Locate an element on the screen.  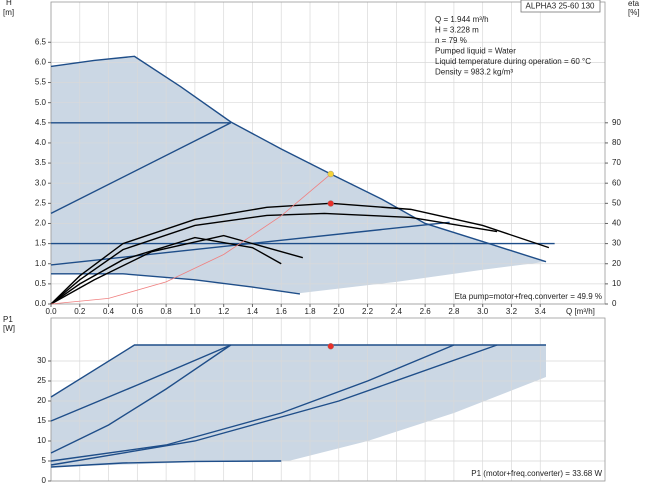
y-axis-unit: [m] is located at coordinates (8, 12).